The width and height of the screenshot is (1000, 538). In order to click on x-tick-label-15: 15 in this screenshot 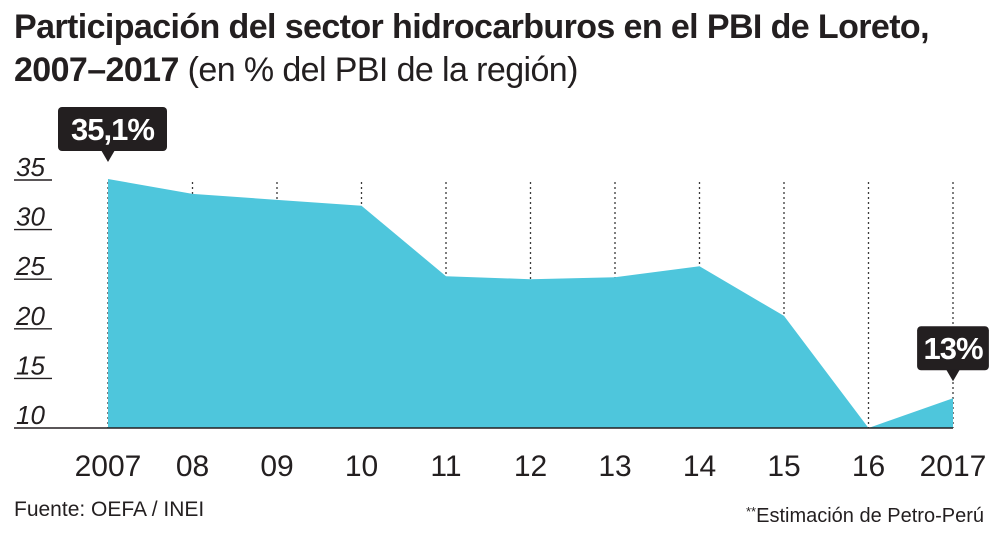, I will do `click(783, 466)`.